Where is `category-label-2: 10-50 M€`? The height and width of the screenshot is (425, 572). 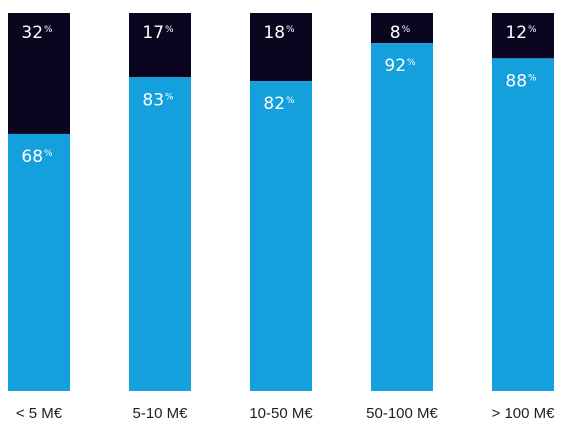 category-label-2: 10-50 M€ is located at coordinates (281, 413).